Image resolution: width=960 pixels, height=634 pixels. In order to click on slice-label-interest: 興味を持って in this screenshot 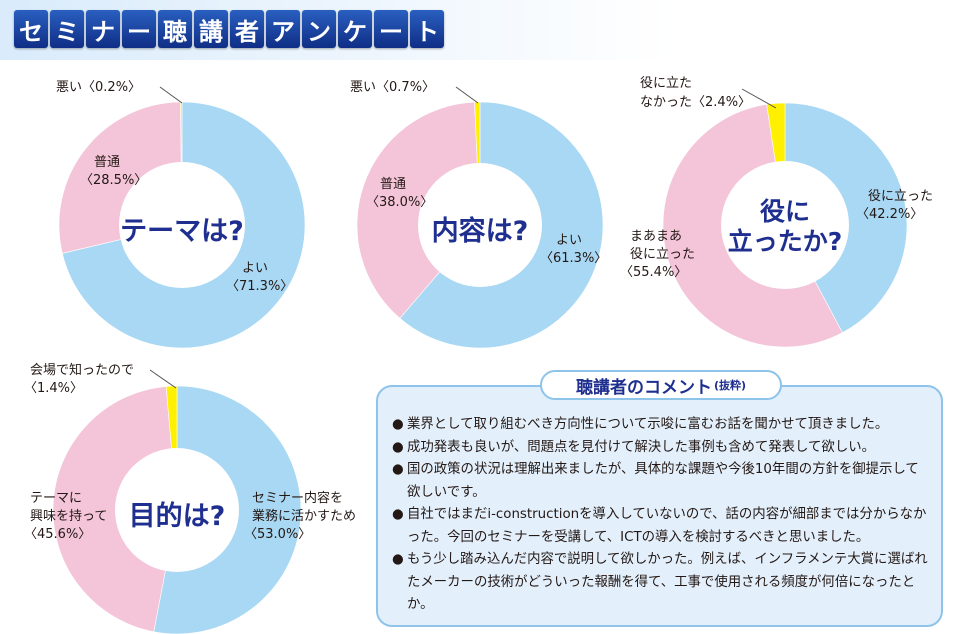, I will do `click(68, 516)`.